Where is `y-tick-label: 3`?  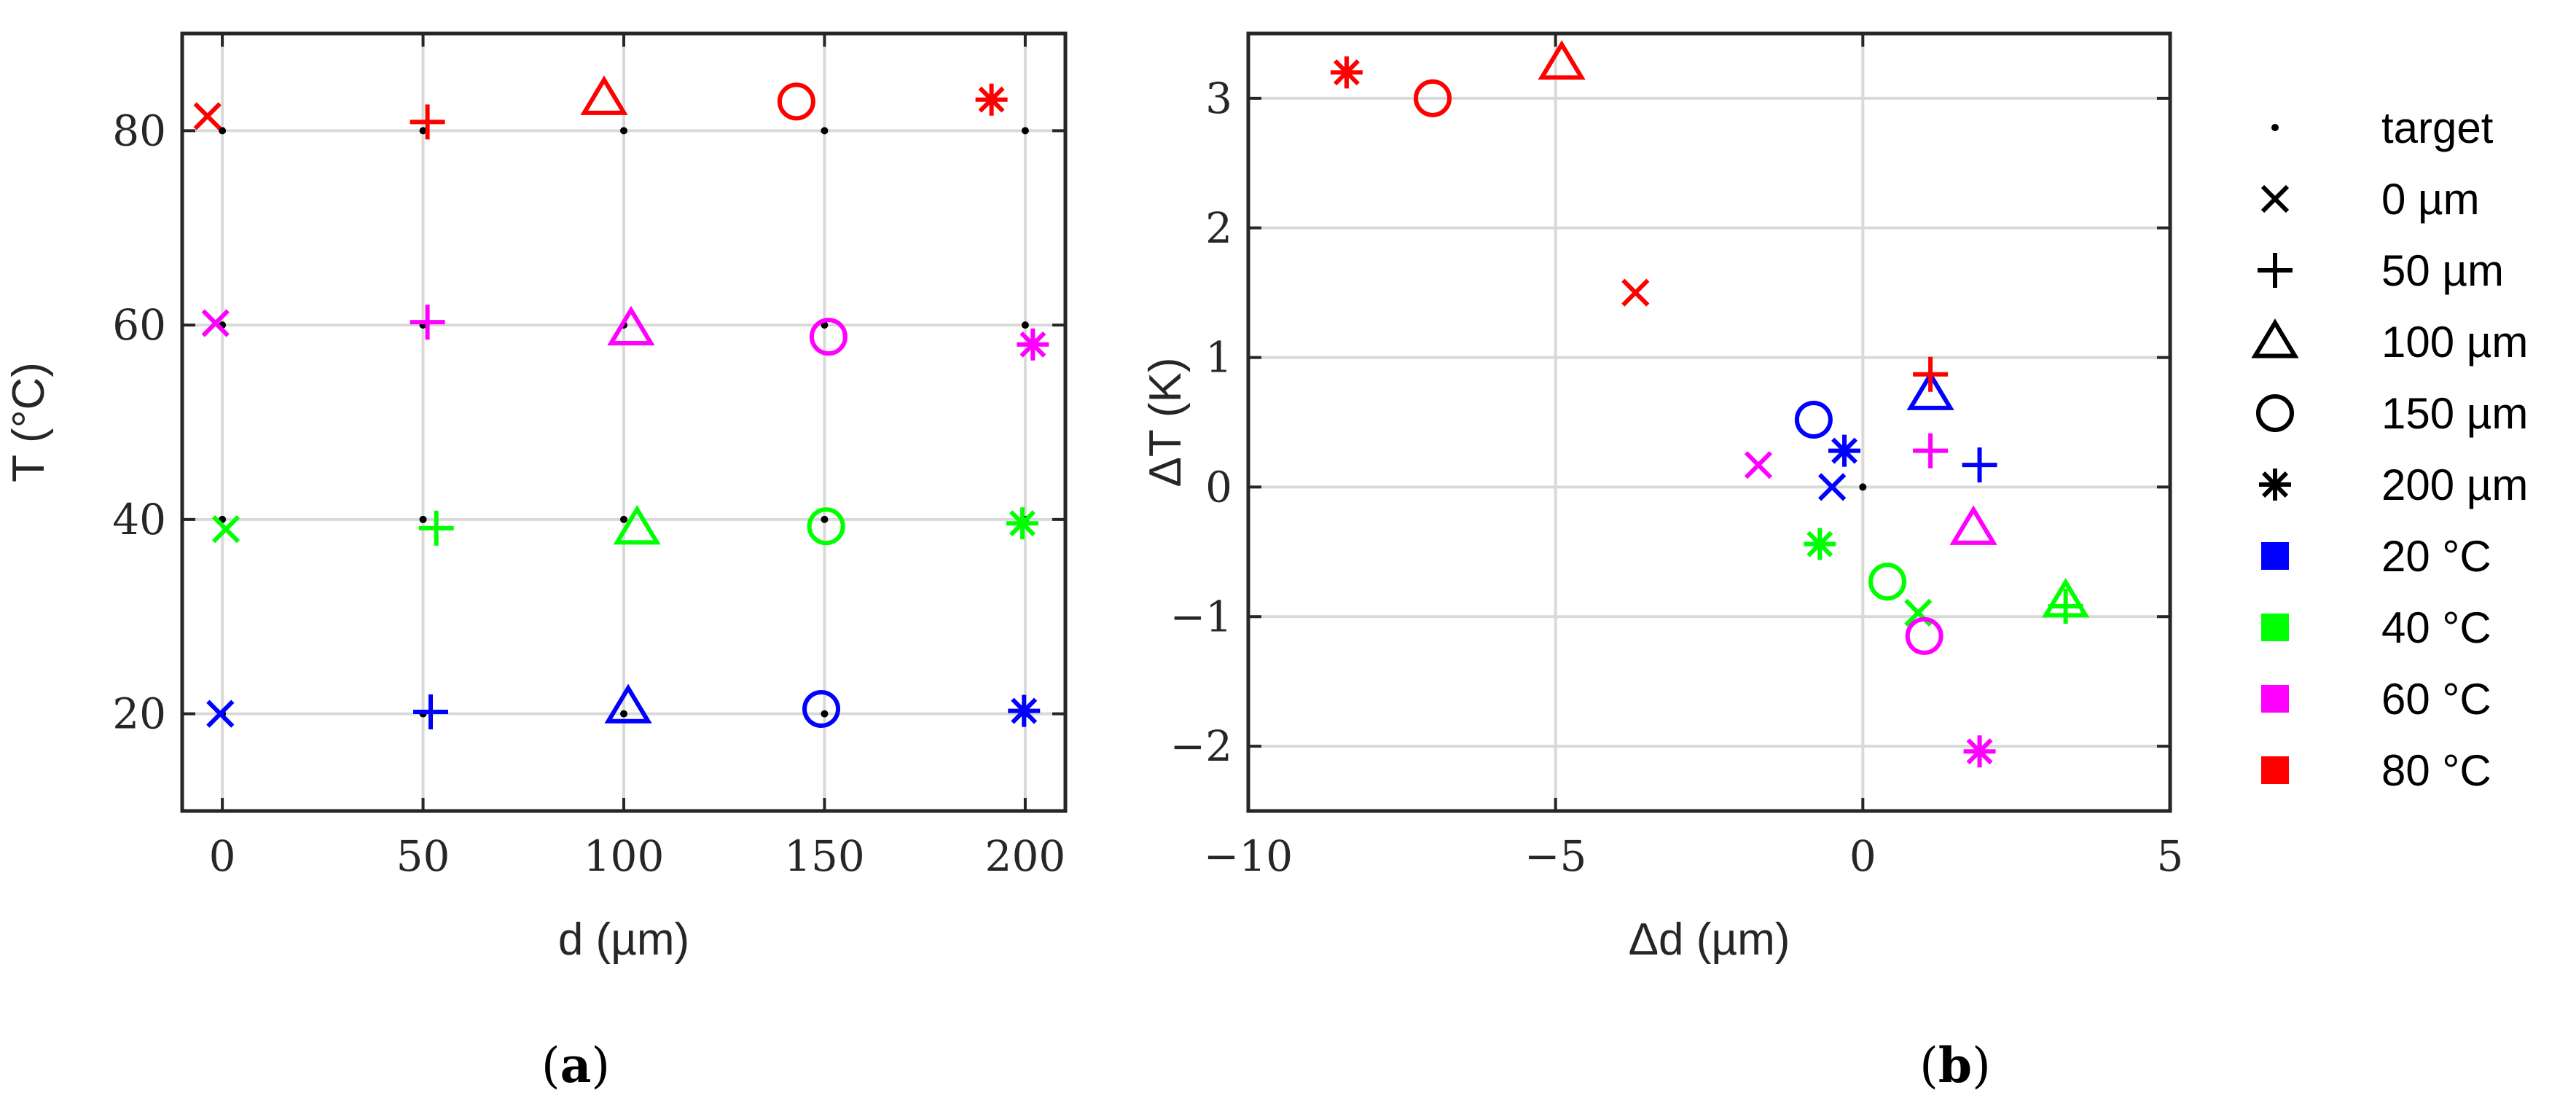 y-tick-label: 3 is located at coordinates (1218, 98).